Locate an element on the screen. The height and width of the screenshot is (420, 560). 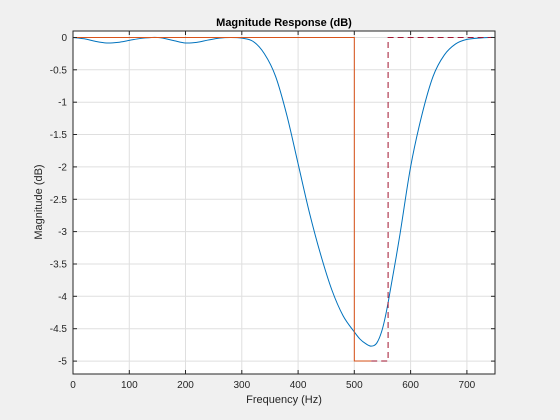
y-tick-label: -3.5 is located at coordinates (59, 265).